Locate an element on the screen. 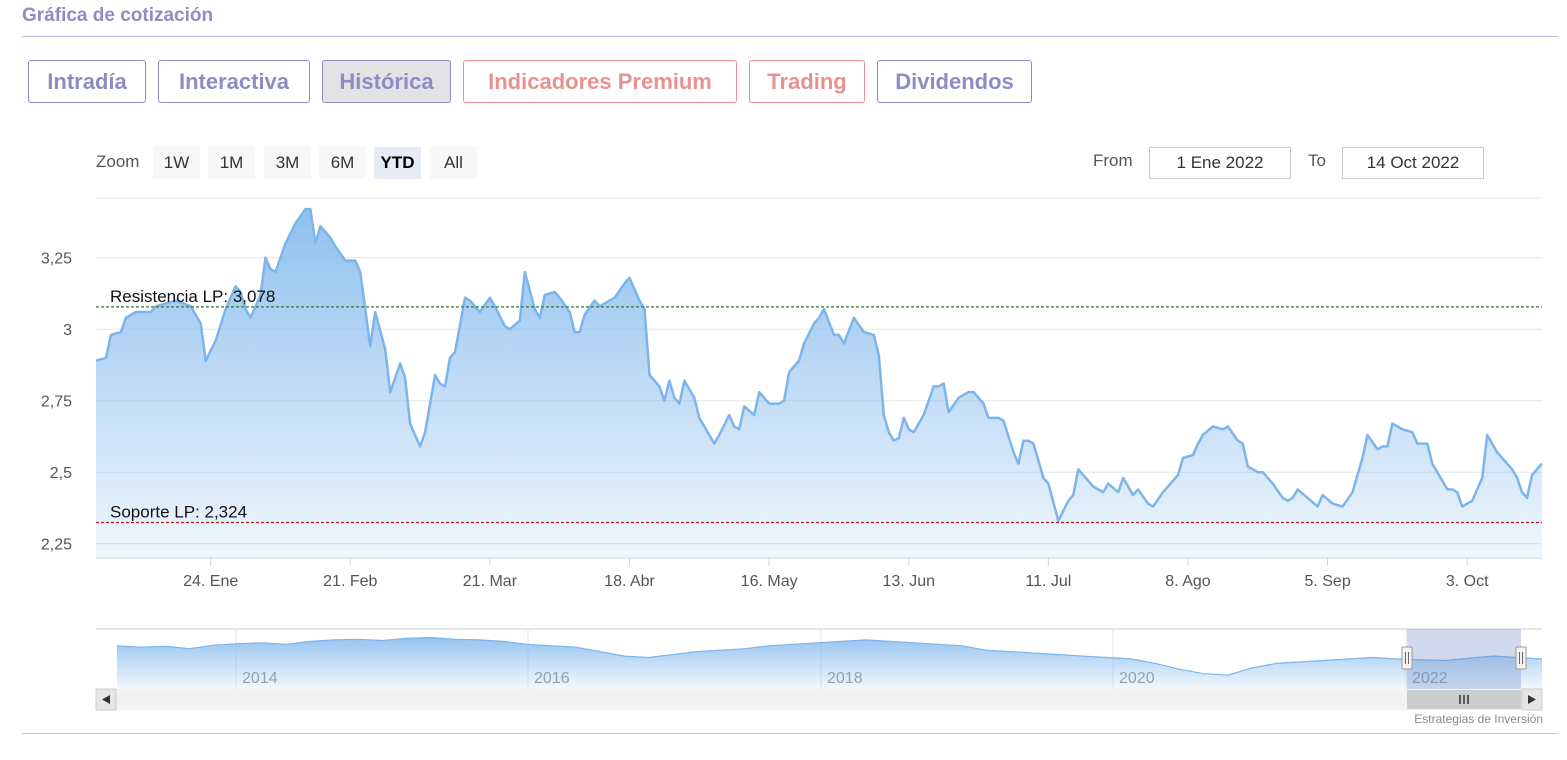 Image resolution: width=1567 pixels, height=760 pixels. chart-credit: Estrategias de Inversión is located at coordinates (1478, 719).